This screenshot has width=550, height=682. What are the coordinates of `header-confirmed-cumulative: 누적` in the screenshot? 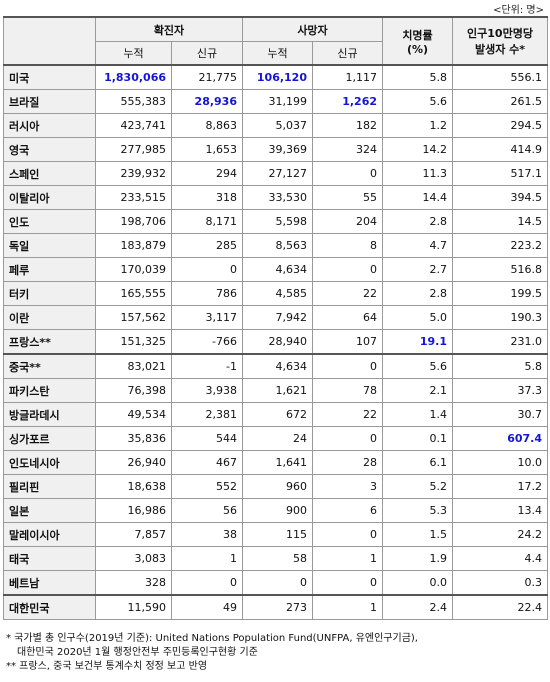 It's located at (133, 53).